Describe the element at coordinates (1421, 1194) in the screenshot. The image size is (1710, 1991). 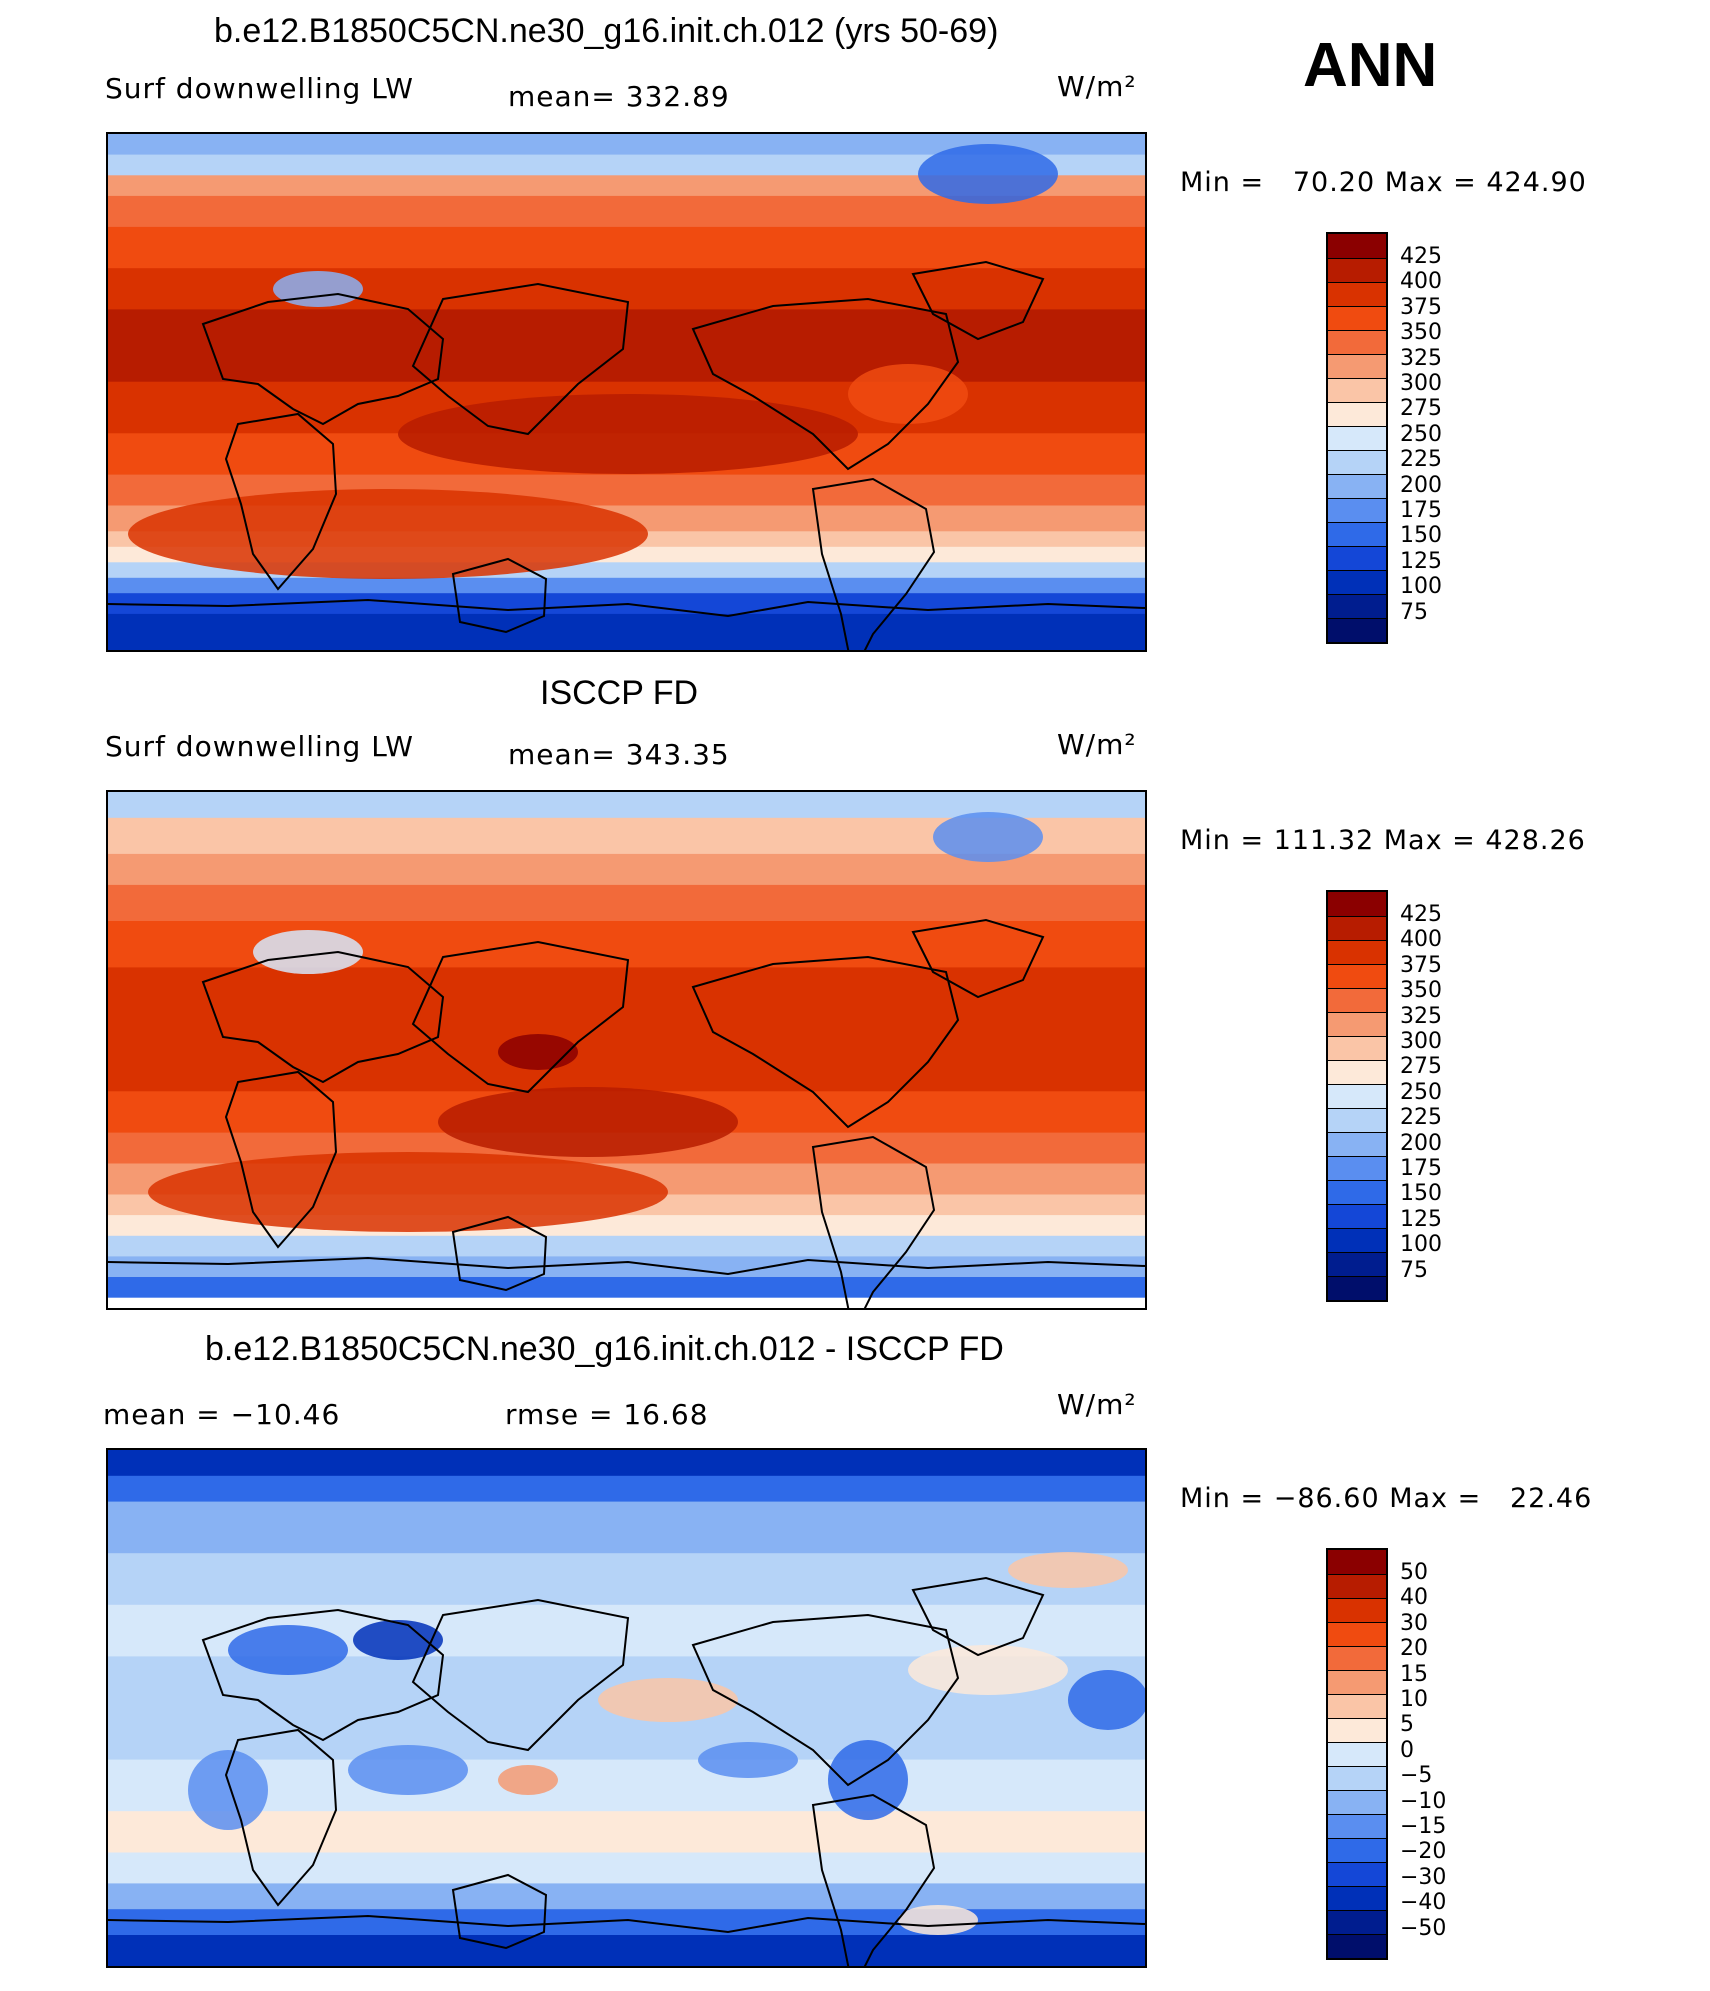
I see `colorbar-tick-label: 150` at that location.